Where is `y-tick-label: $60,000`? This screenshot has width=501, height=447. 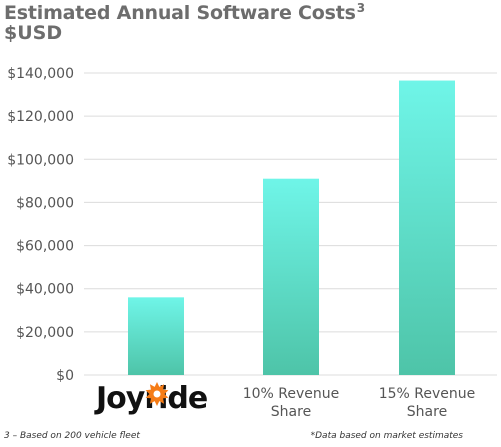 y-tick-label: $60,000 is located at coordinates (45, 247).